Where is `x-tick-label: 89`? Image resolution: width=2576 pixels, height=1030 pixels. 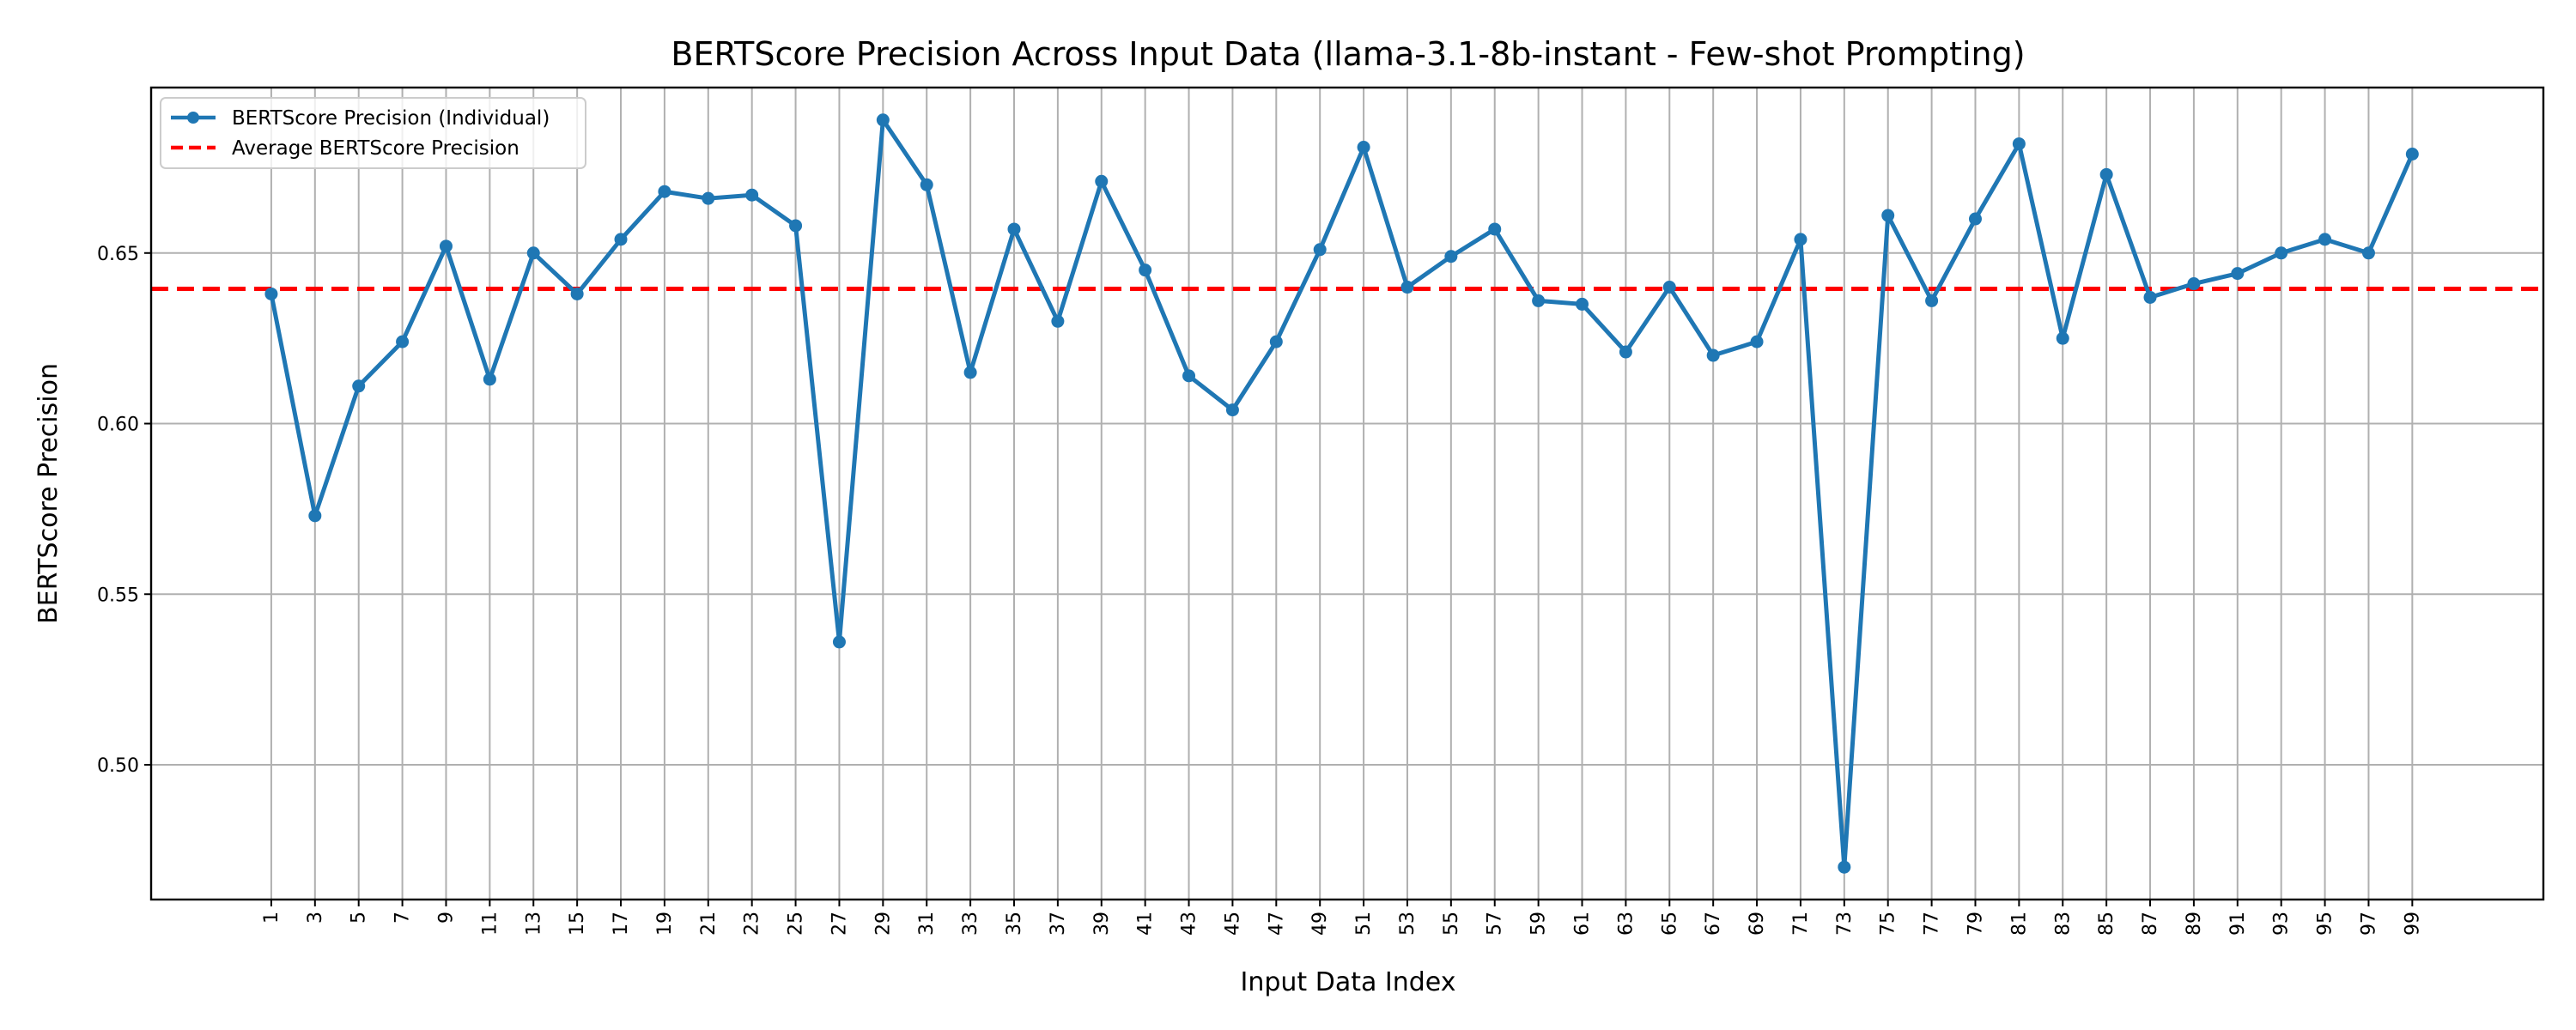
x-tick-label: 89 is located at coordinates (2194, 924).